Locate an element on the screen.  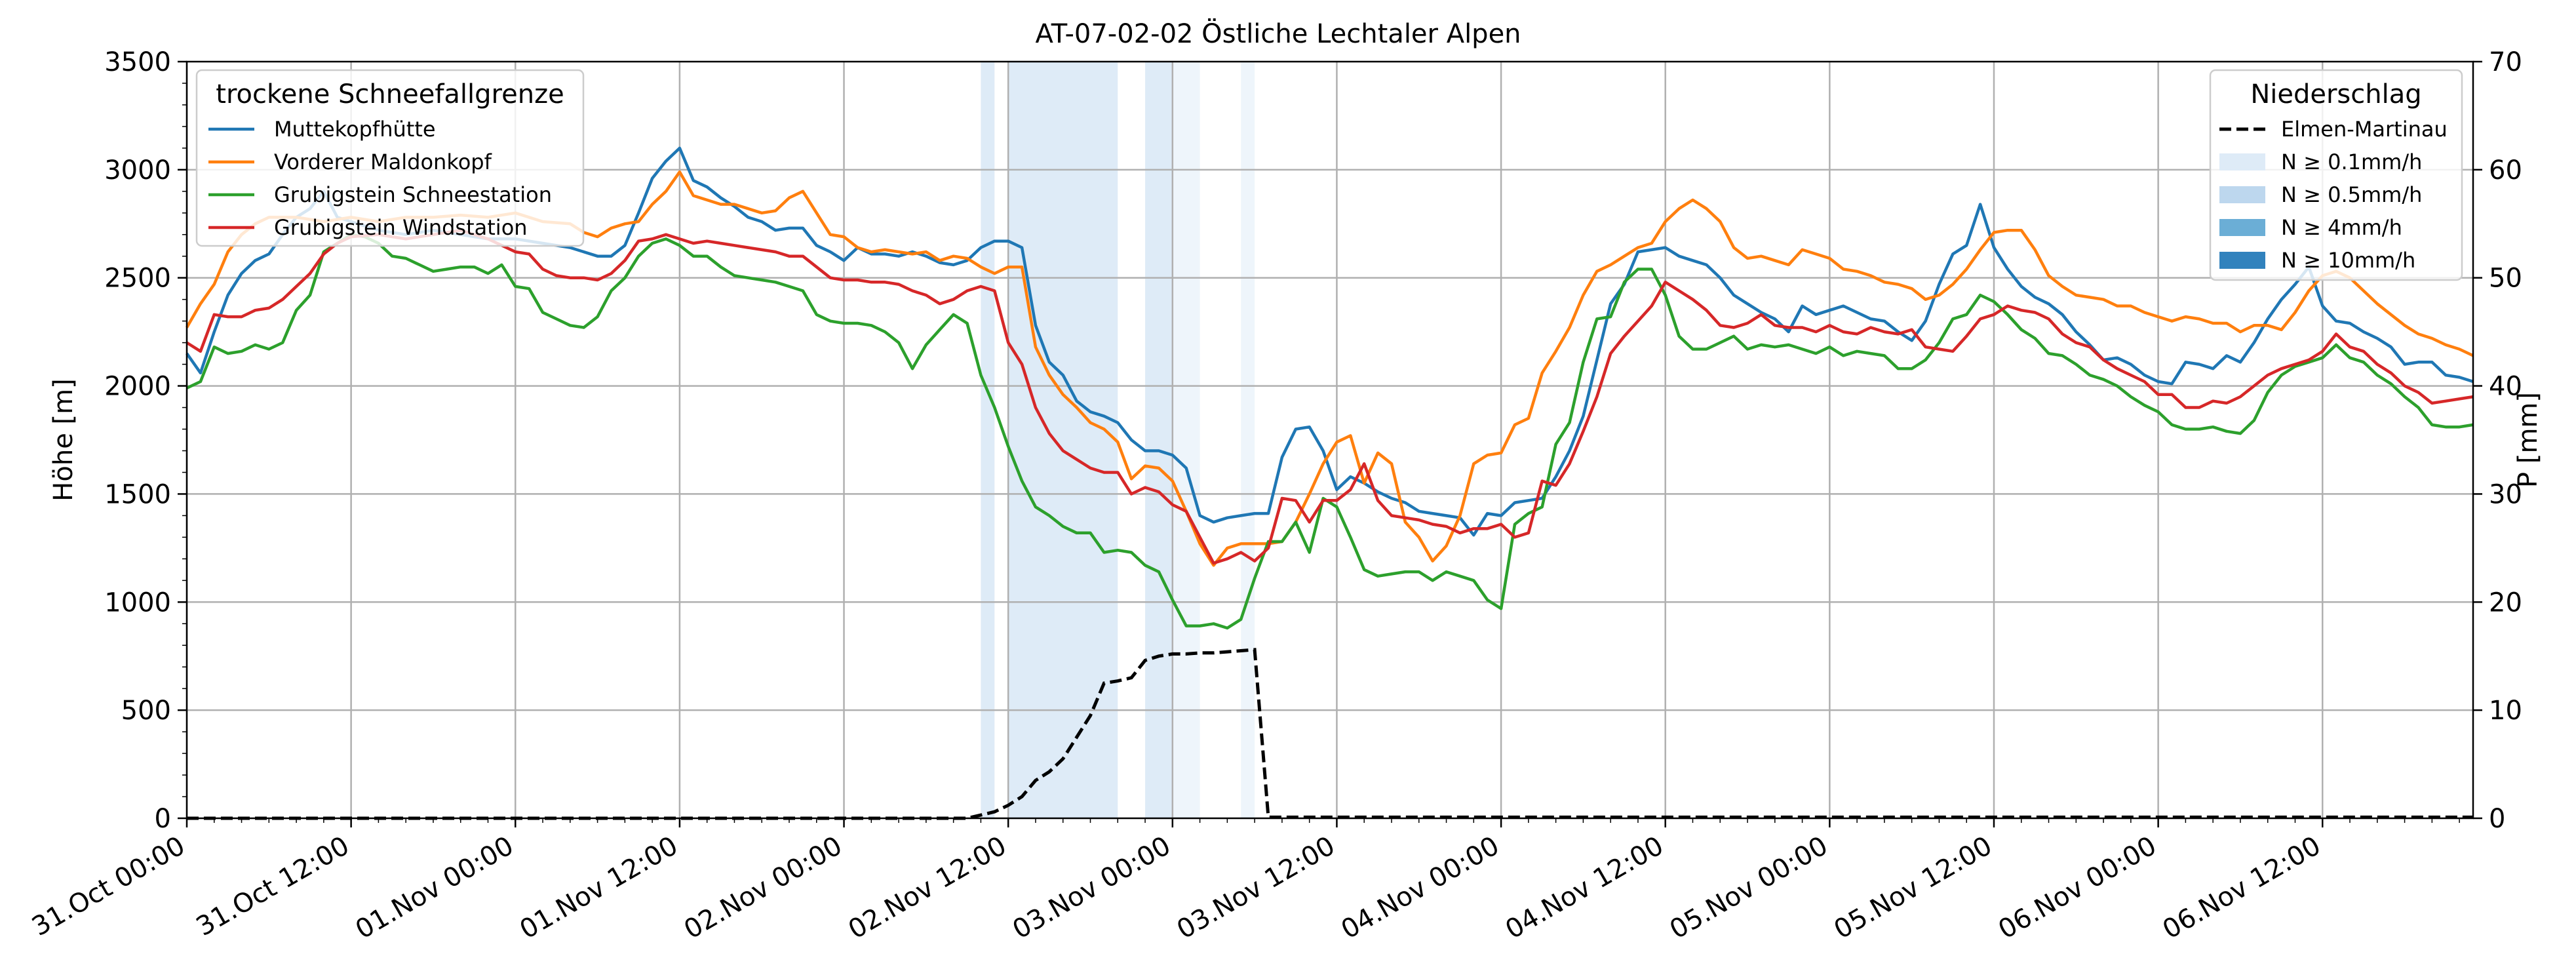
y-tick-label: 0 is located at coordinates (163, 819).